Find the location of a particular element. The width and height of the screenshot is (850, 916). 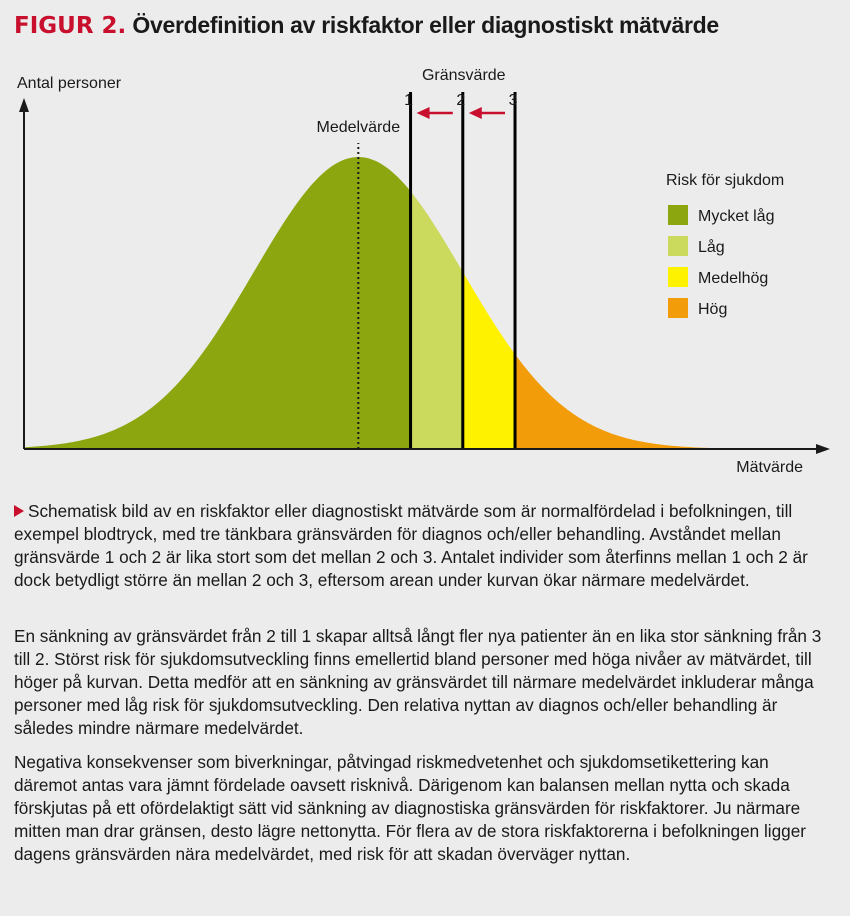

legend-title: Risk för sjukdom is located at coordinates (725, 180).